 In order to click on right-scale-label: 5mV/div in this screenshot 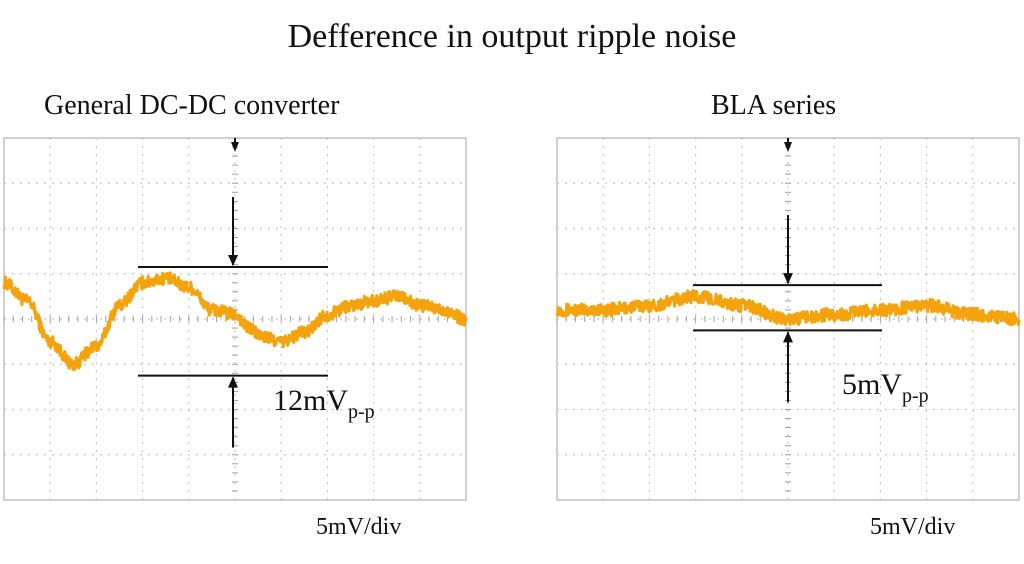, I will do `click(913, 527)`.